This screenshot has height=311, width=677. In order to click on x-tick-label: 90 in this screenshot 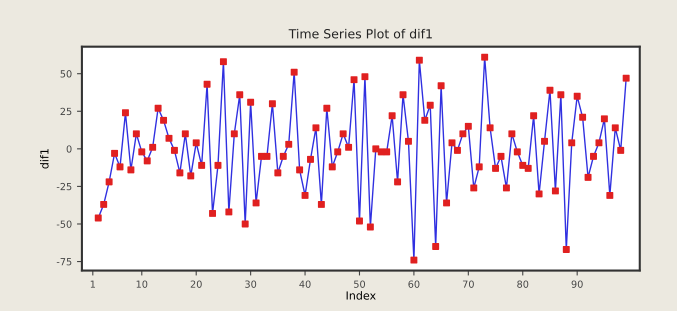, I will do `click(577, 284)`.